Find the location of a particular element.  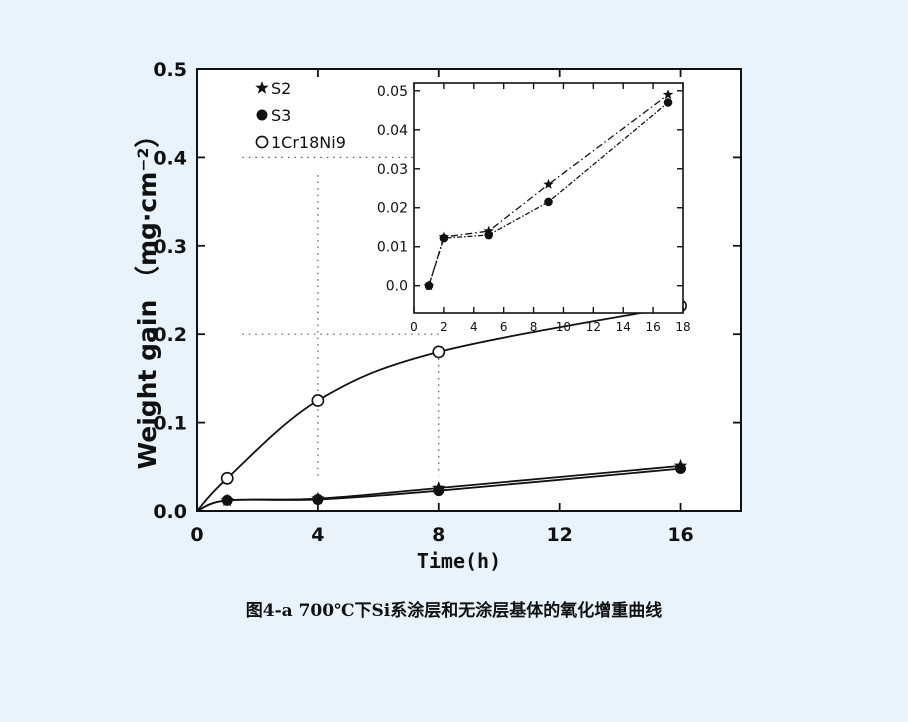

legend-marker-1Cr18Ni9 is located at coordinates (262, 142).